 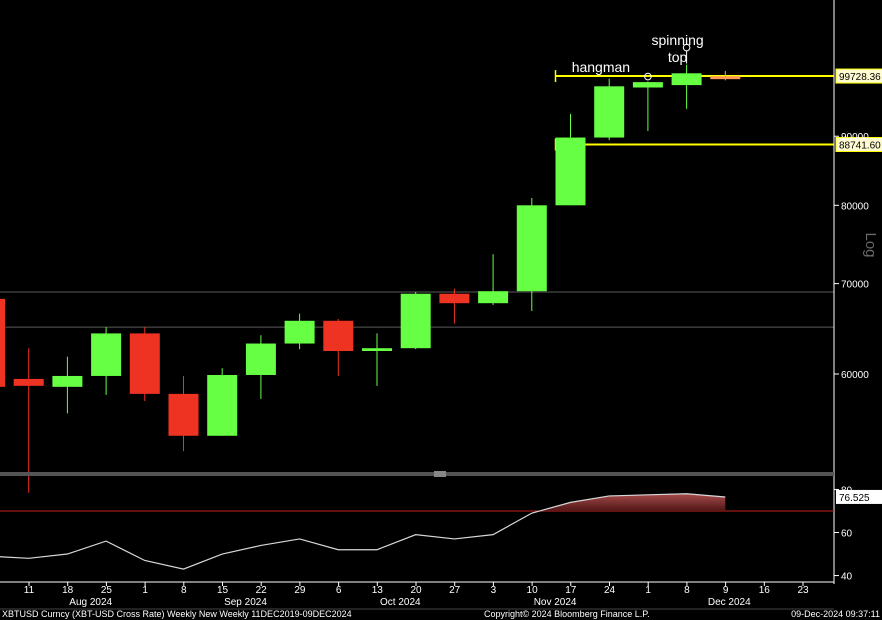 What do you see at coordinates (363, 531) in the screenshot?
I see `rsi-line` at bounding box center [363, 531].